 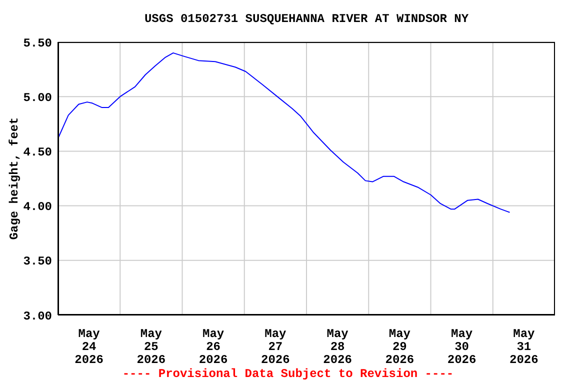 I want to click on x-tick-label: May 28 2026, so click(x=337, y=347).